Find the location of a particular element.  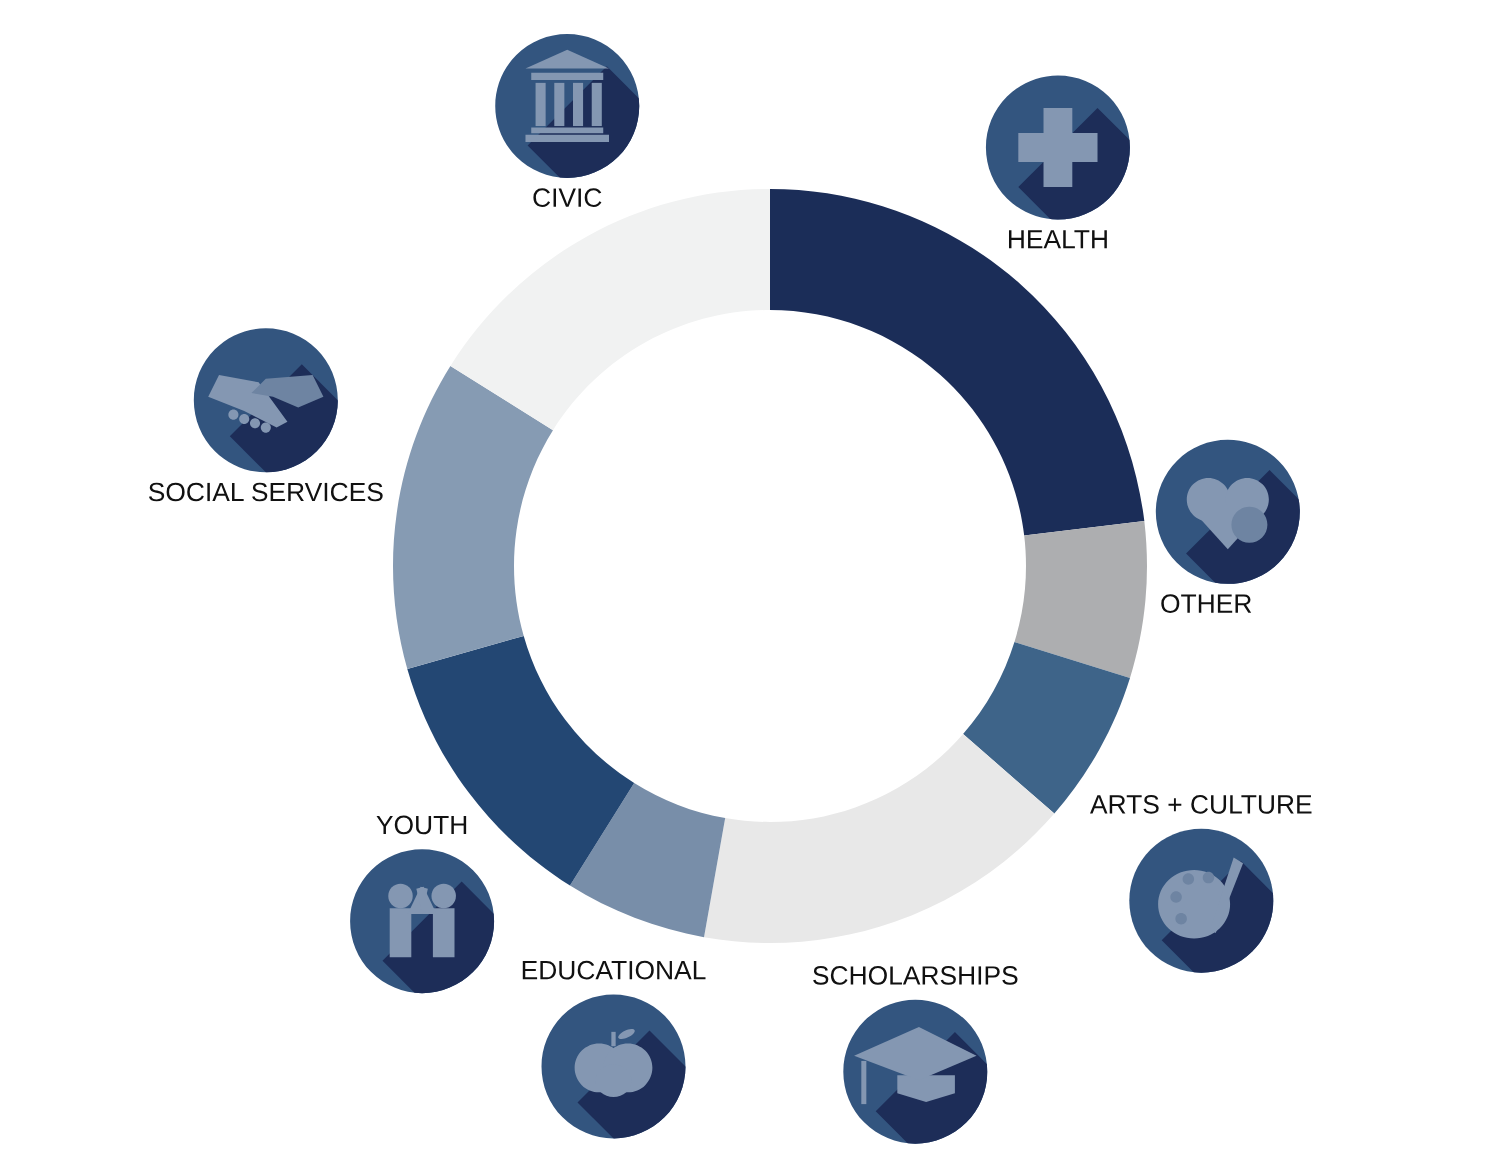

slice-label: SCHOLARSHIPS is located at coordinates (915, 975).